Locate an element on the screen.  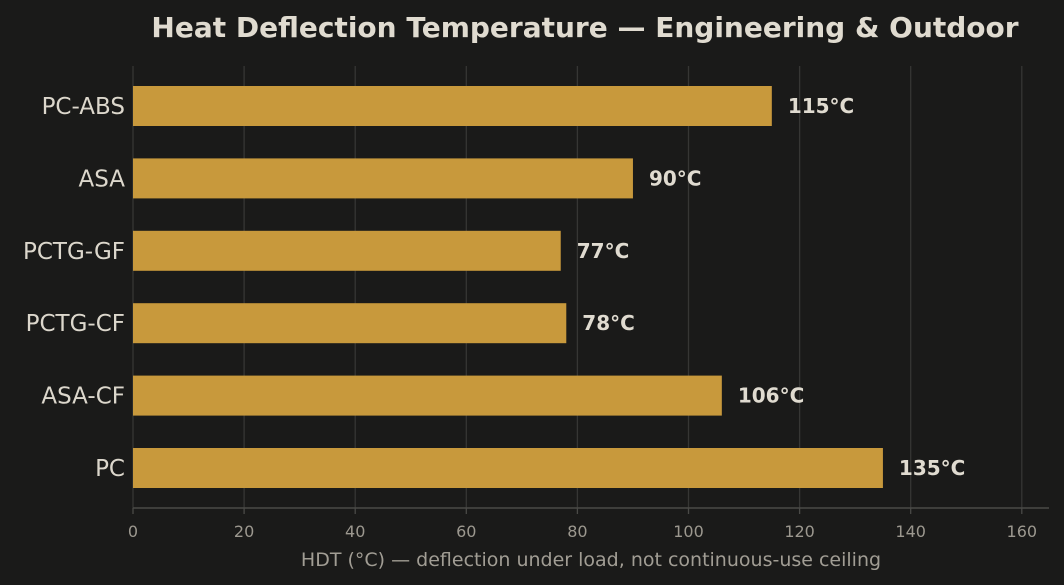
x-tick-label-100: 100 is located at coordinates (688, 531).